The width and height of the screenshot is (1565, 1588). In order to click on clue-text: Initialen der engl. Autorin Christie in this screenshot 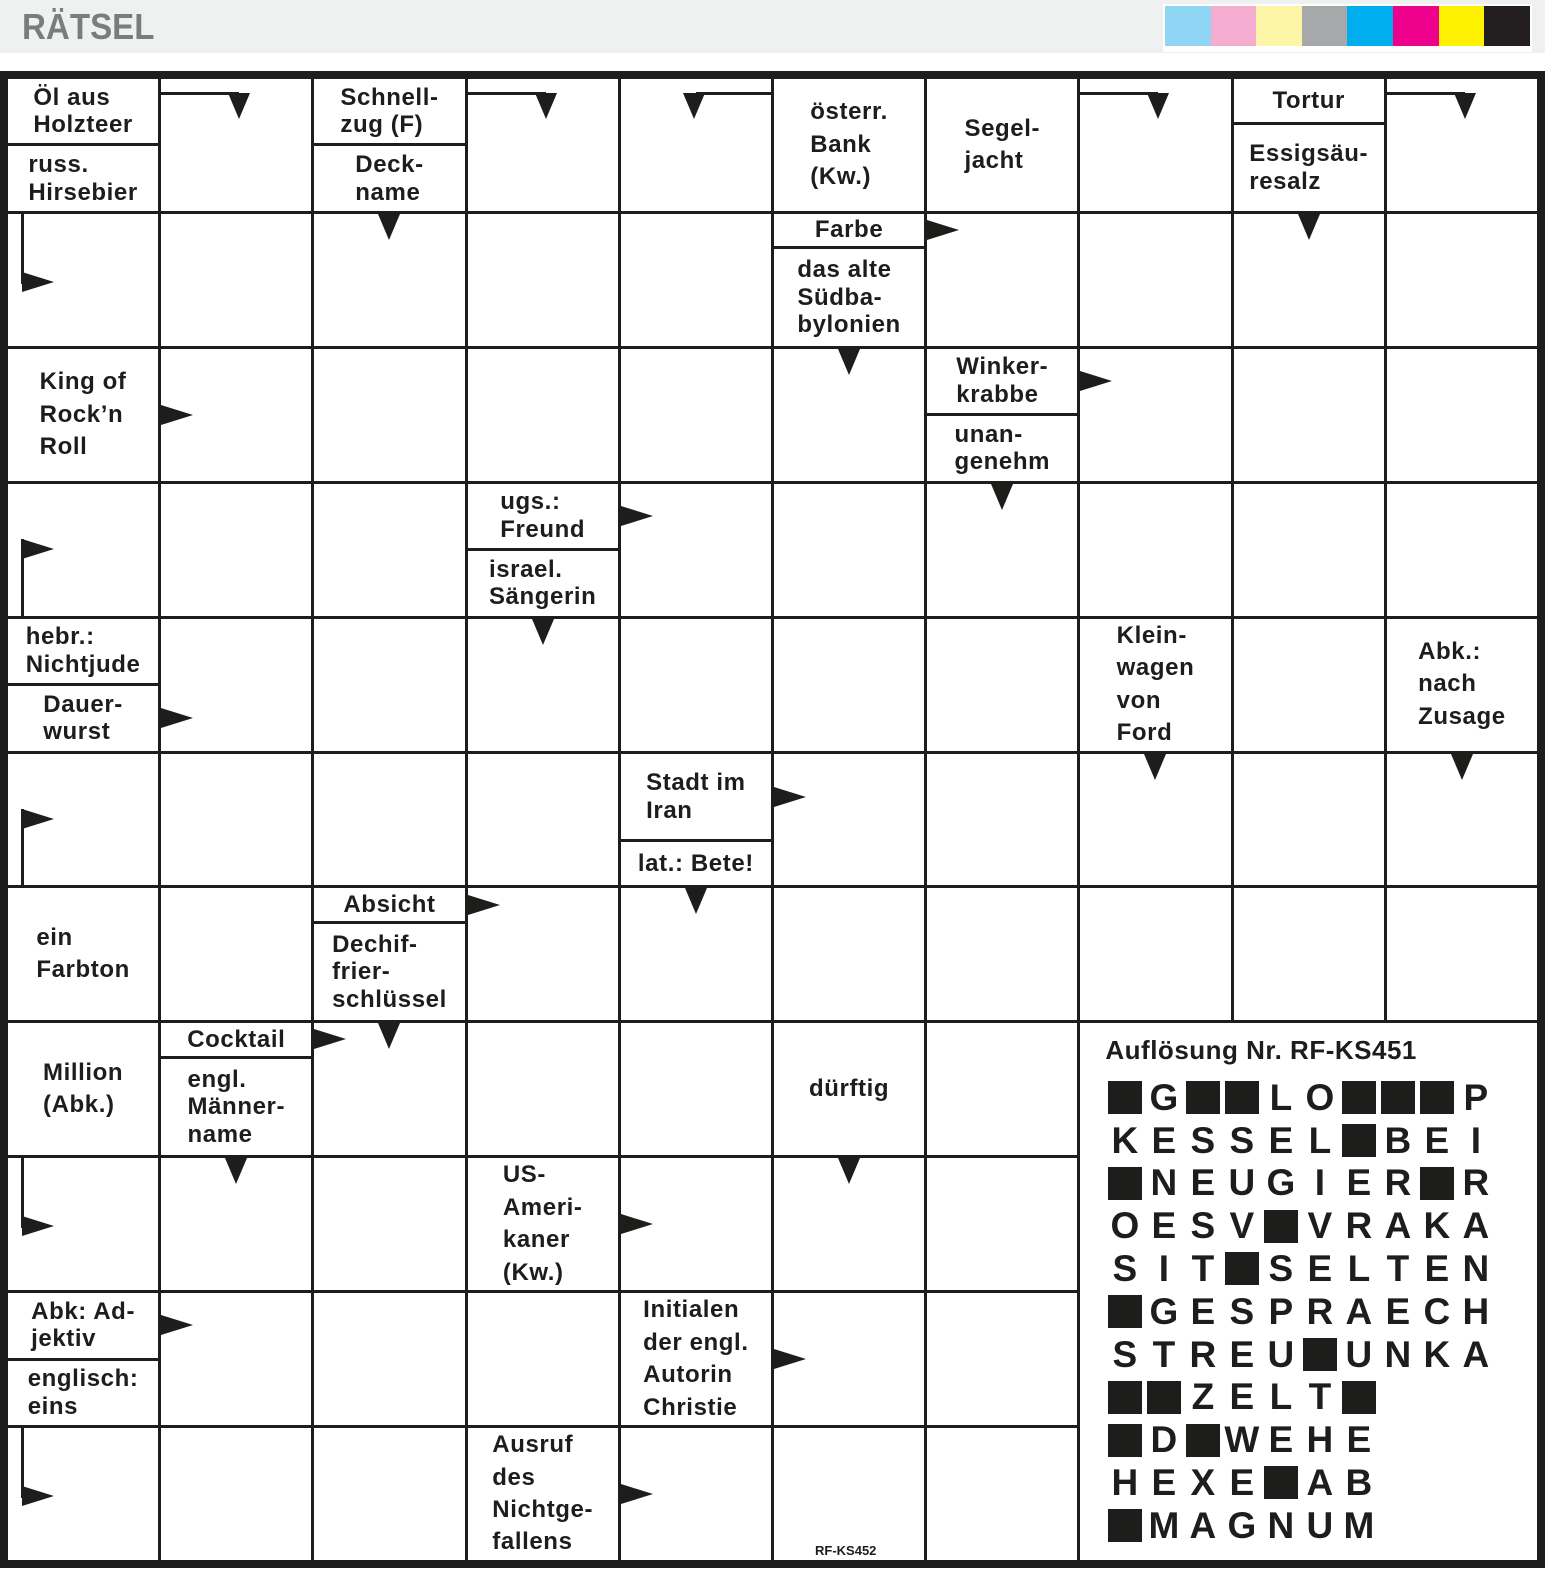, I will do `click(696, 1358)`.